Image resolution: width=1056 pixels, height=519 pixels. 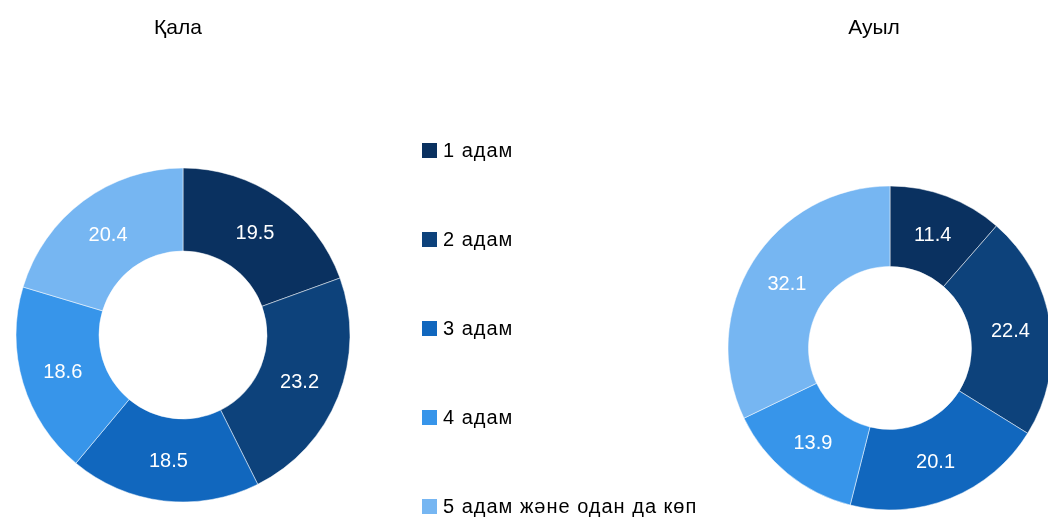 What do you see at coordinates (1010, 329) in the screenshot?
I see `data-label: 22.4` at bounding box center [1010, 329].